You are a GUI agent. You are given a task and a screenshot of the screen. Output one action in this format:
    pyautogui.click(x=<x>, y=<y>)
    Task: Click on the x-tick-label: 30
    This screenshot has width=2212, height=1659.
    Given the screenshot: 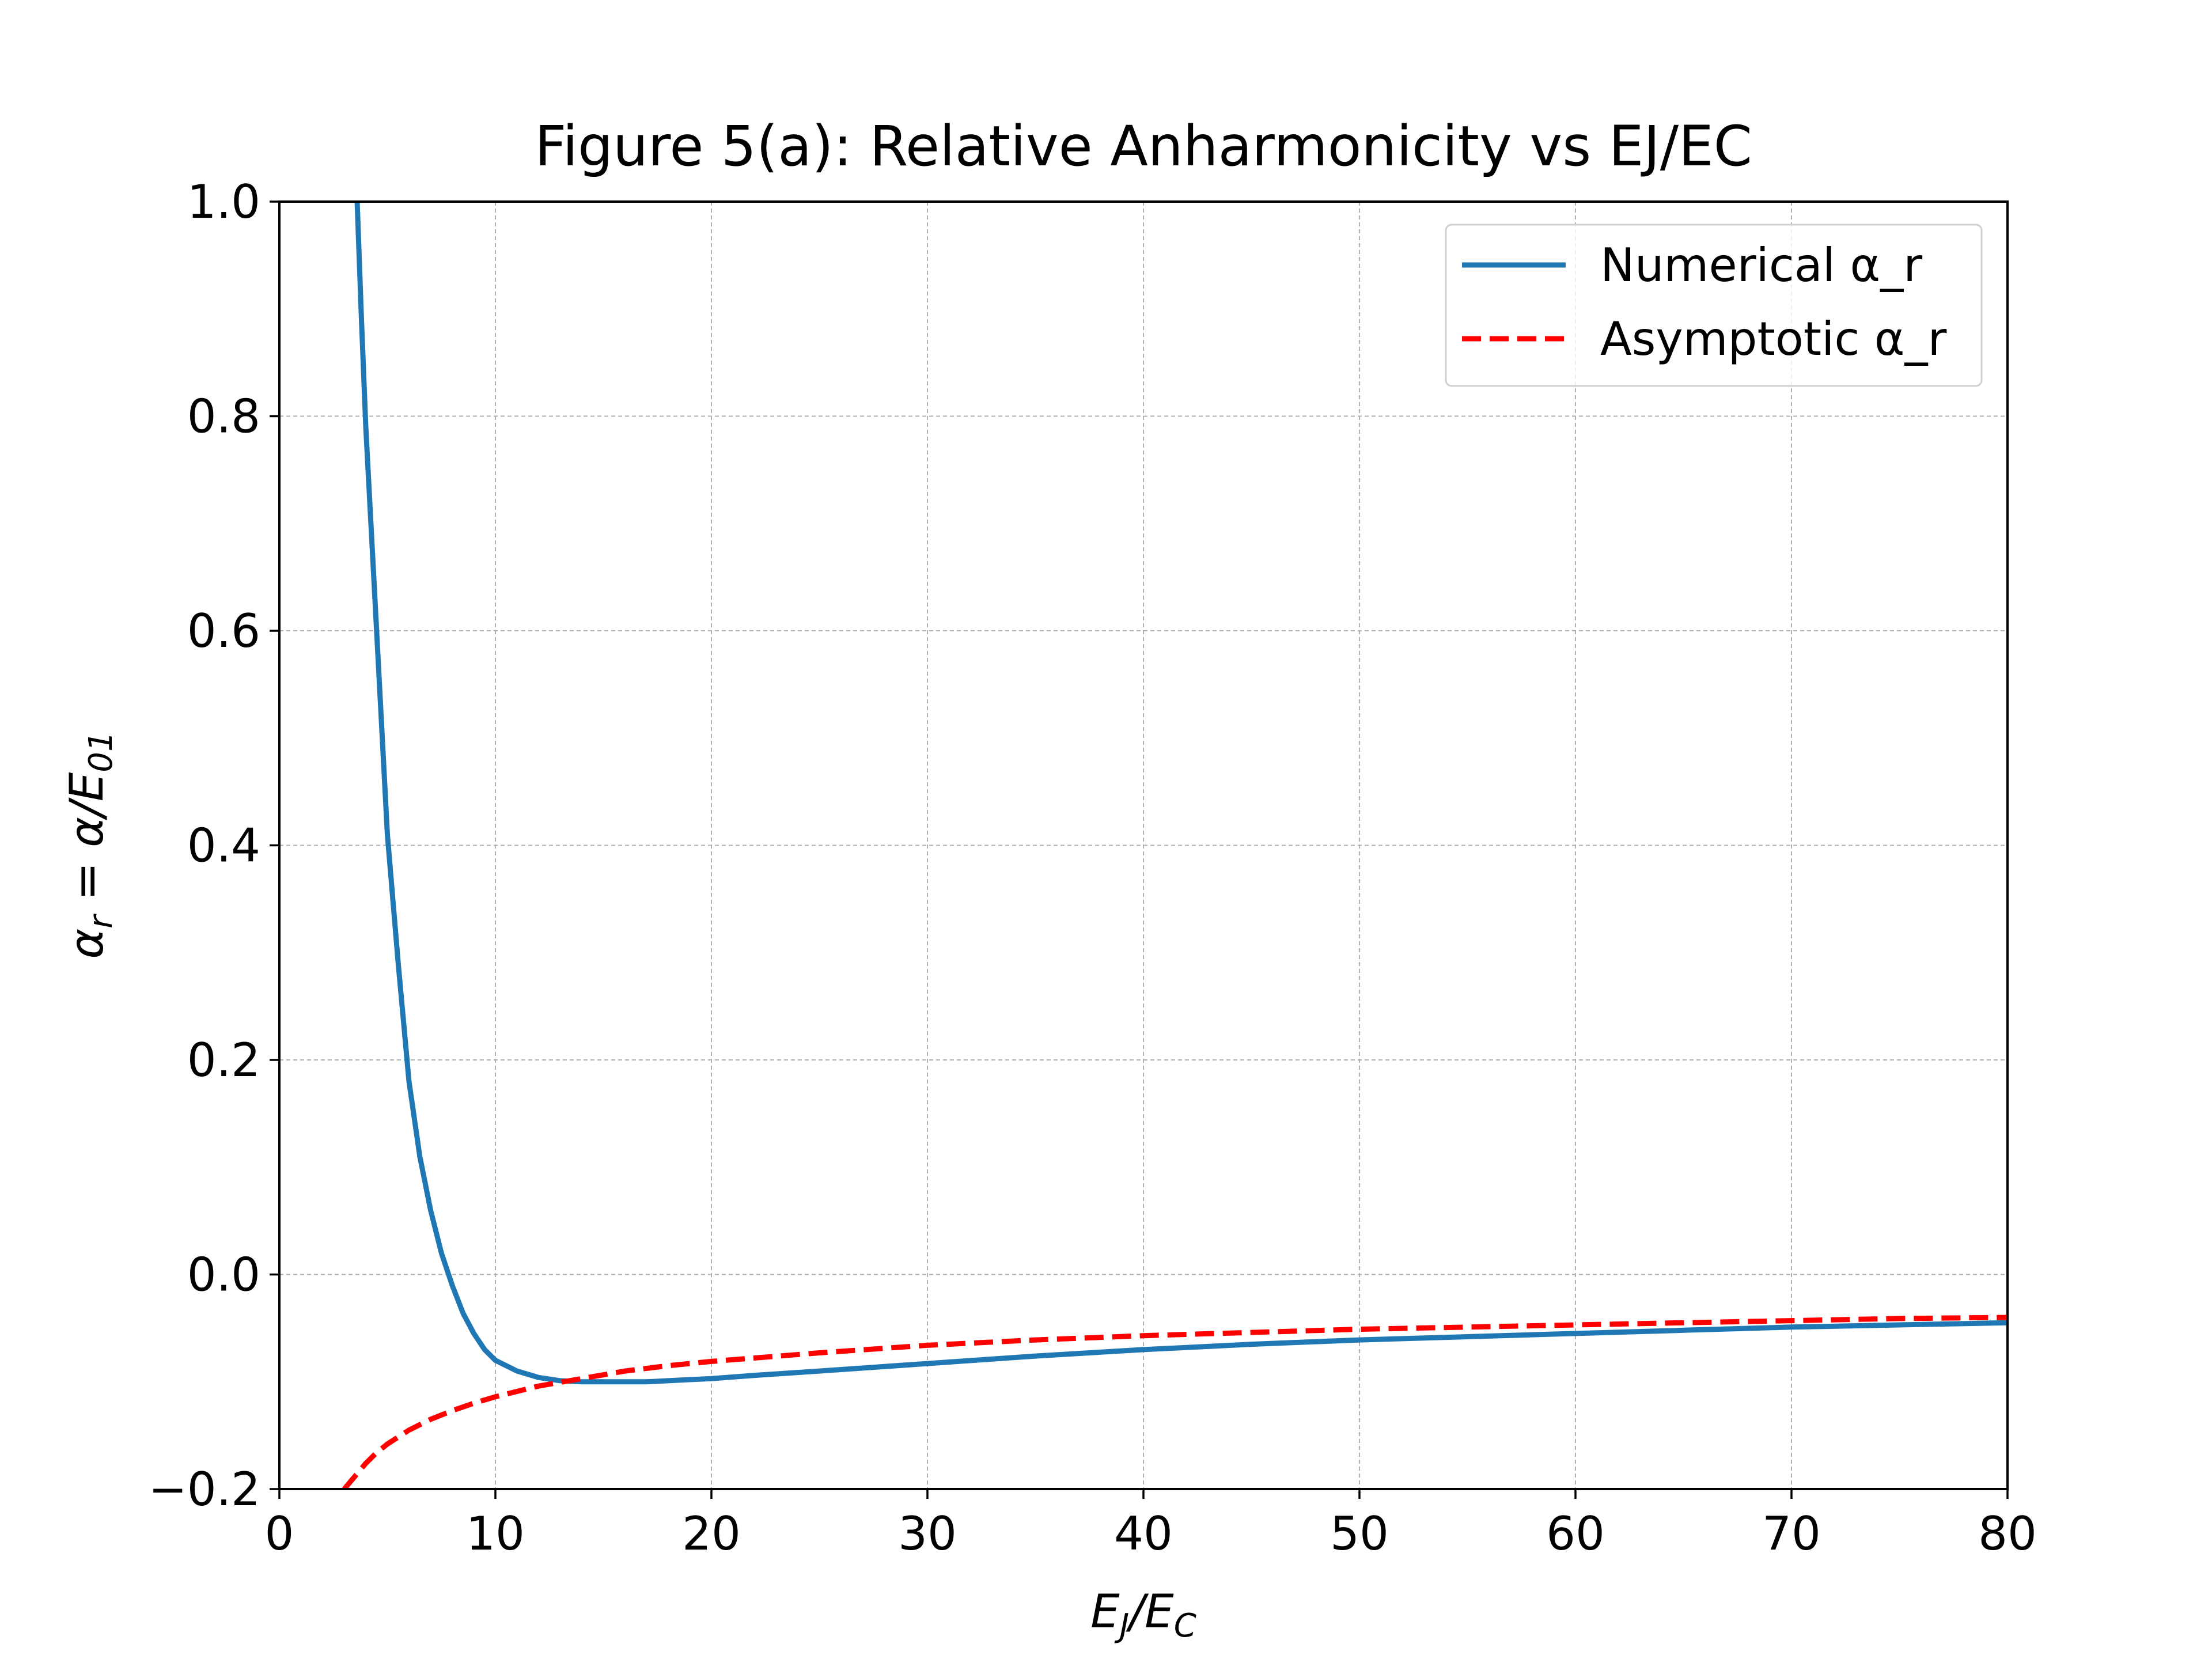 What is the action you would take?
    pyautogui.click(x=927, y=1533)
    